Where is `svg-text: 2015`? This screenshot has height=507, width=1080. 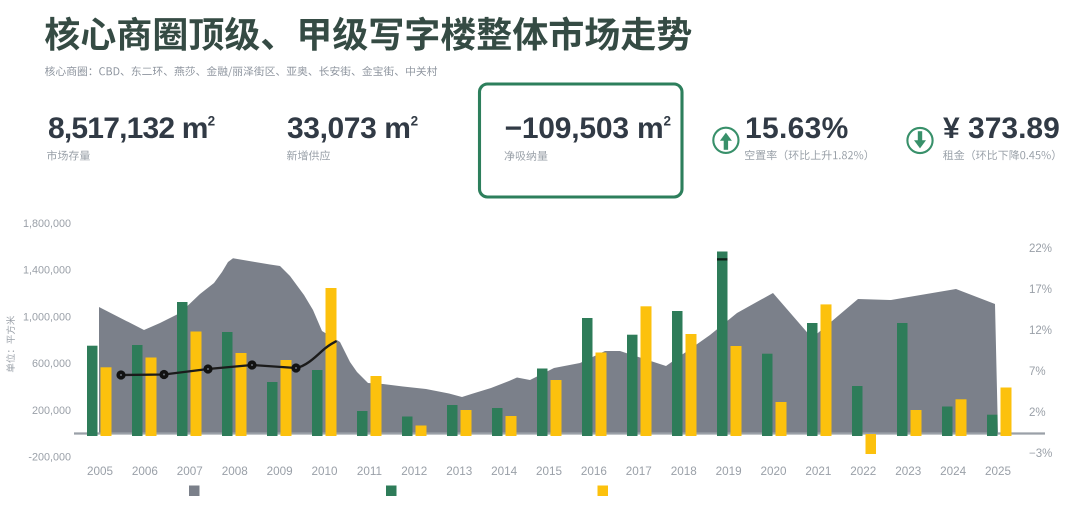
svg-text: 2015 is located at coordinates (549, 471).